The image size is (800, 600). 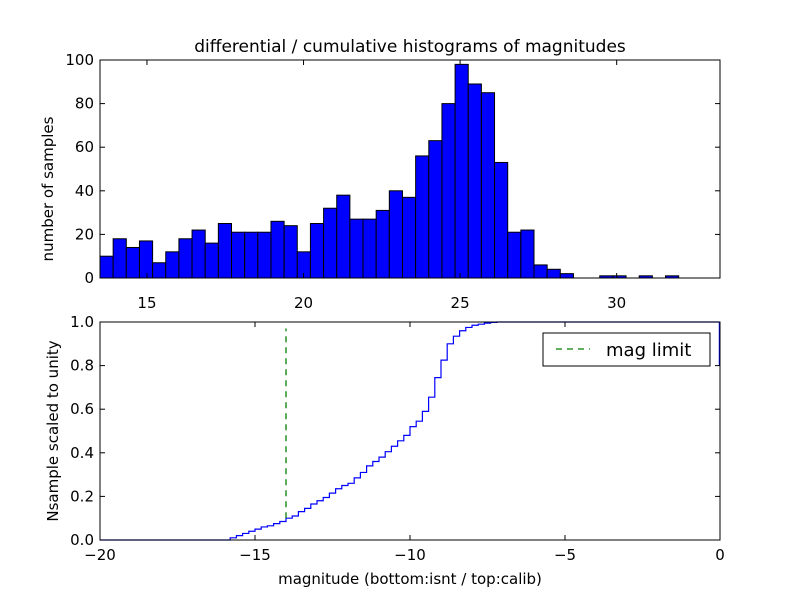 I want to click on x-tick-label: 20, so click(x=303, y=303).